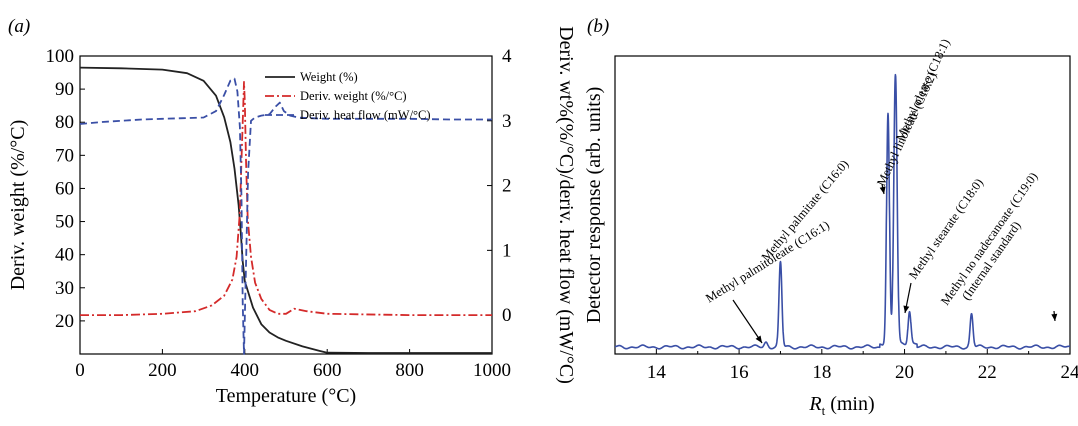  Describe the element at coordinates (821, 372) in the screenshot. I see `x-tick-label: 18` at that location.